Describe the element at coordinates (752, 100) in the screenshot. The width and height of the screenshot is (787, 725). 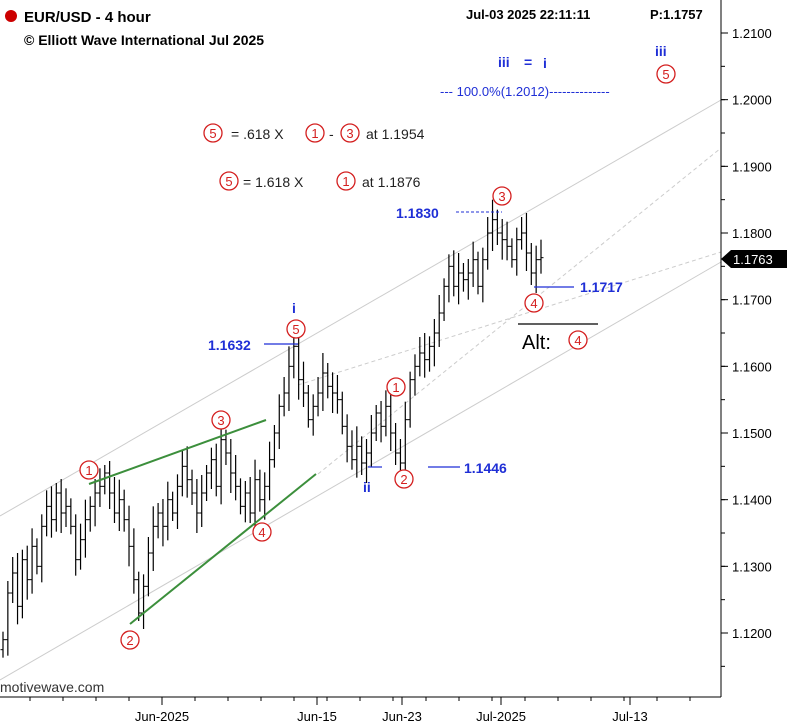
I see `y-tick-label: 1.2000` at that location.